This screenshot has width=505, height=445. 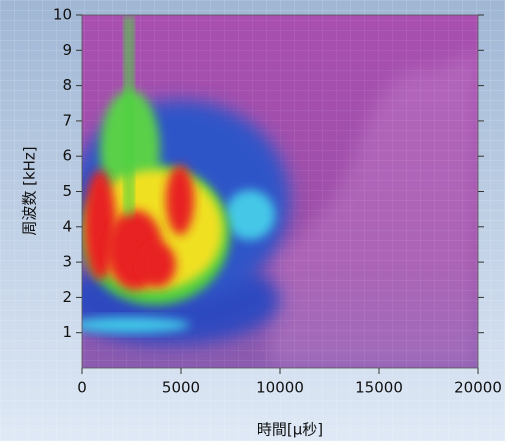 What do you see at coordinates (67, 332) in the screenshot?
I see `y-tick-label: 1` at bounding box center [67, 332].